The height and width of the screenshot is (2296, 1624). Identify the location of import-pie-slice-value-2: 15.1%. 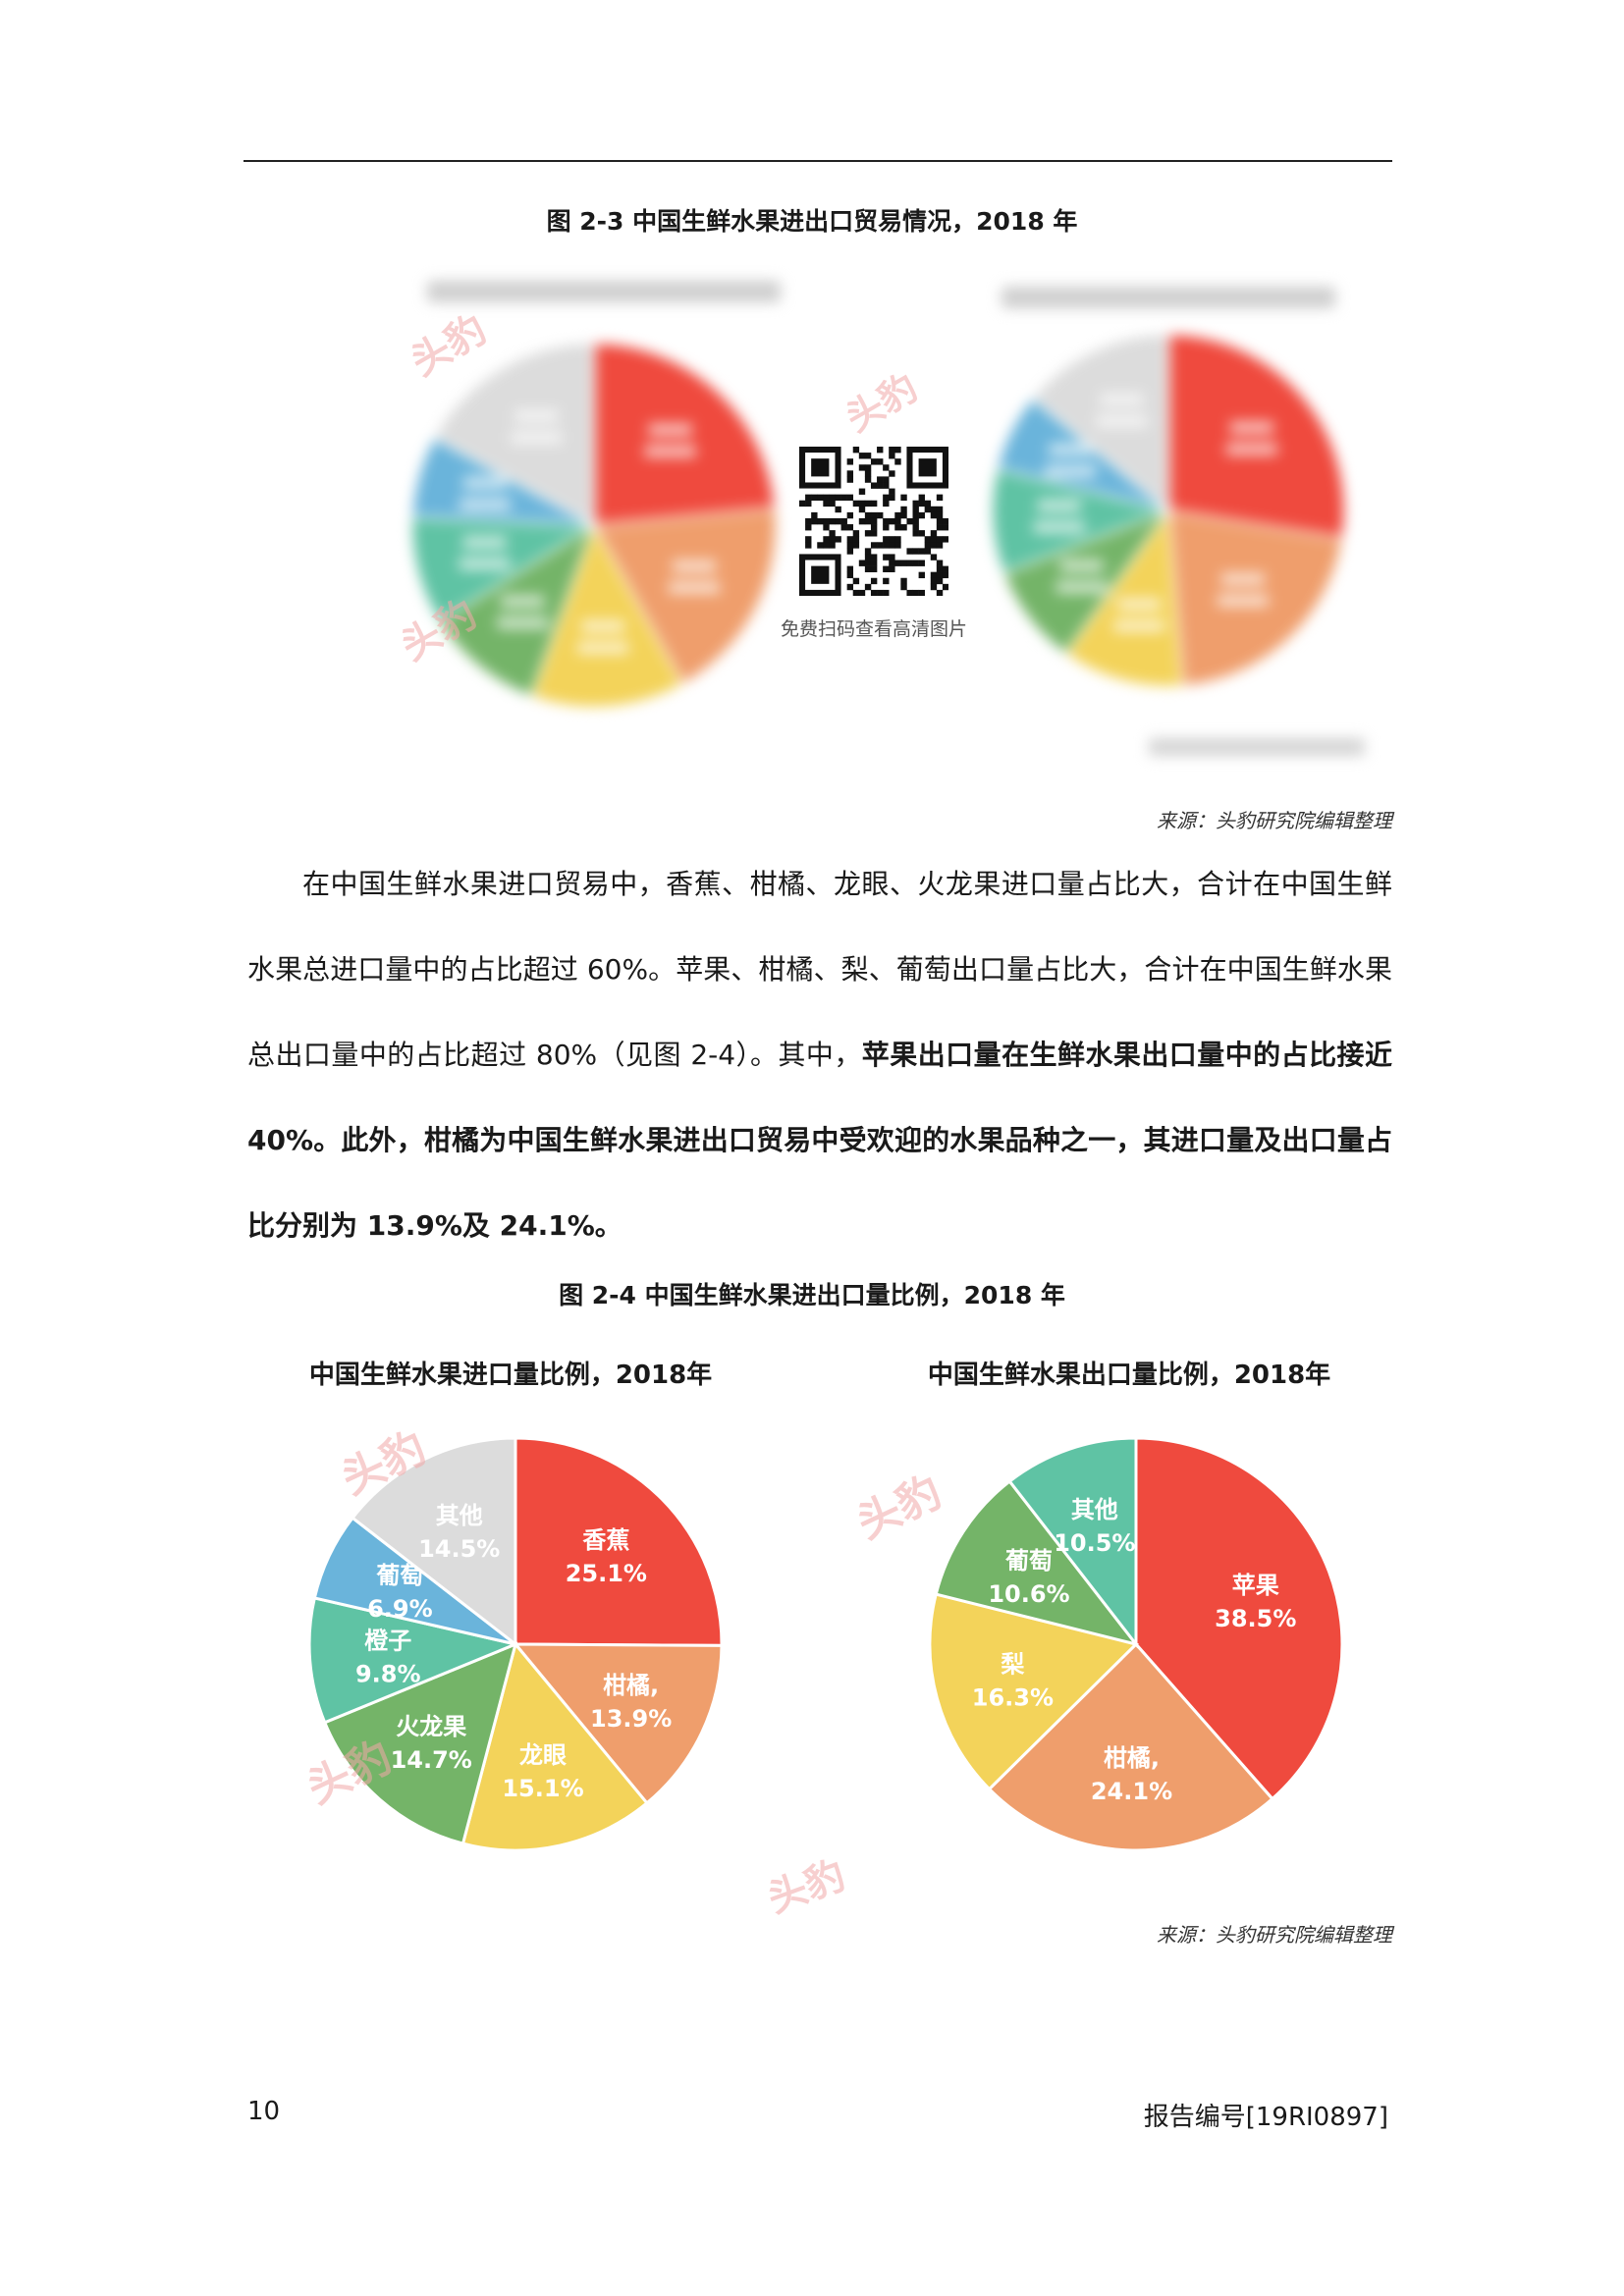
(542, 1788).